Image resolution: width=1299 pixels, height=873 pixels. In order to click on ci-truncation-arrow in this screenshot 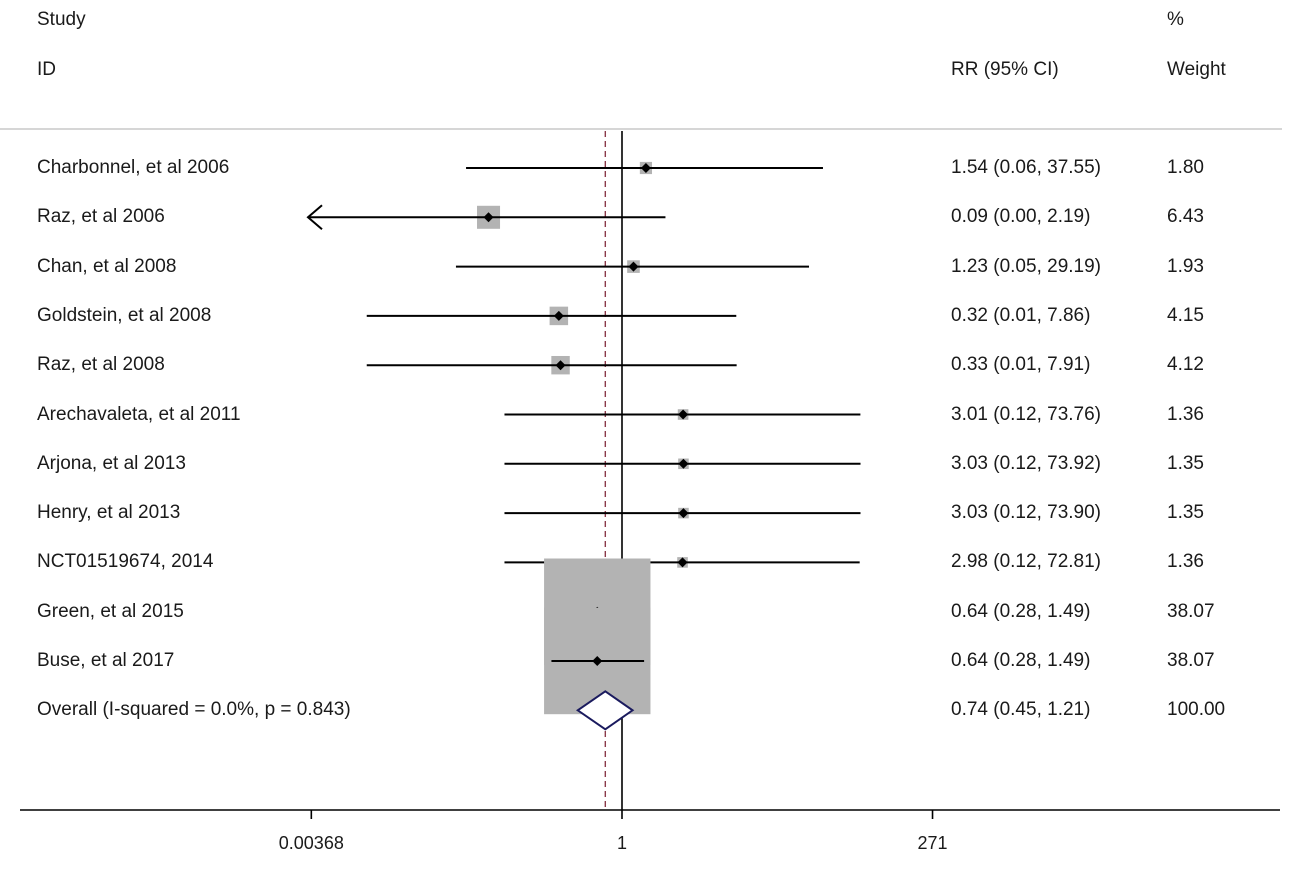, I will do `click(314, 217)`.